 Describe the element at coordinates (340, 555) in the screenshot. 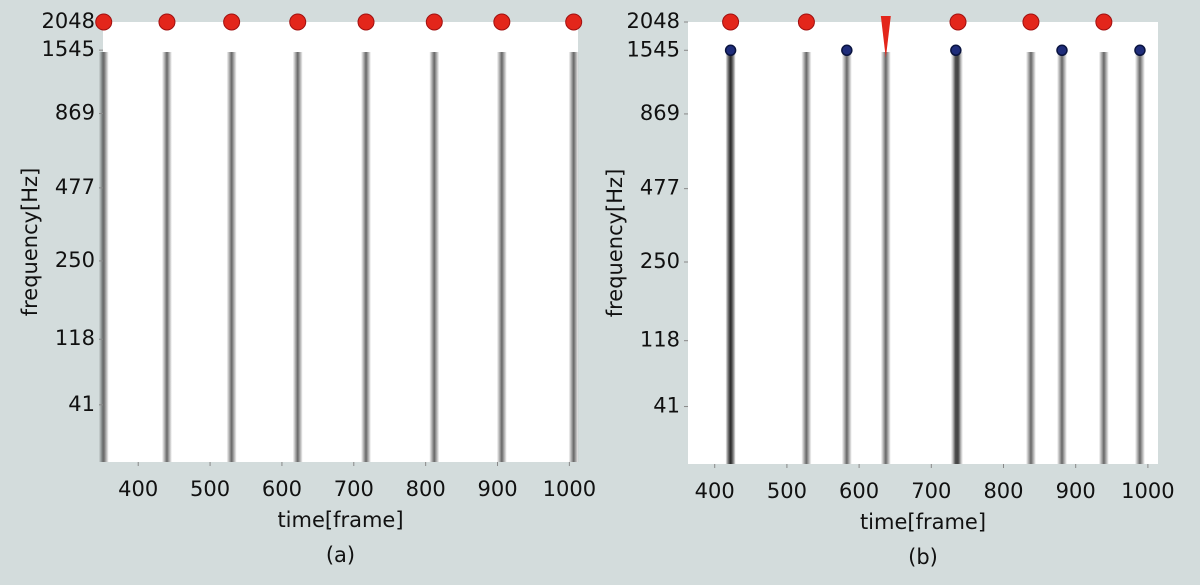

I see `caption: (a)` at that location.